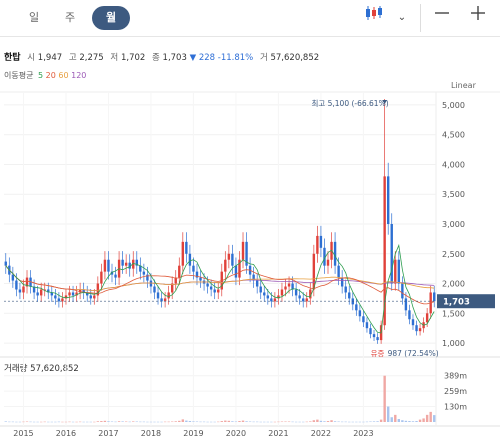  What do you see at coordinates (70, 17) in the screenshot?
I see `tab-week: 주` at bounding box center [70, 17].